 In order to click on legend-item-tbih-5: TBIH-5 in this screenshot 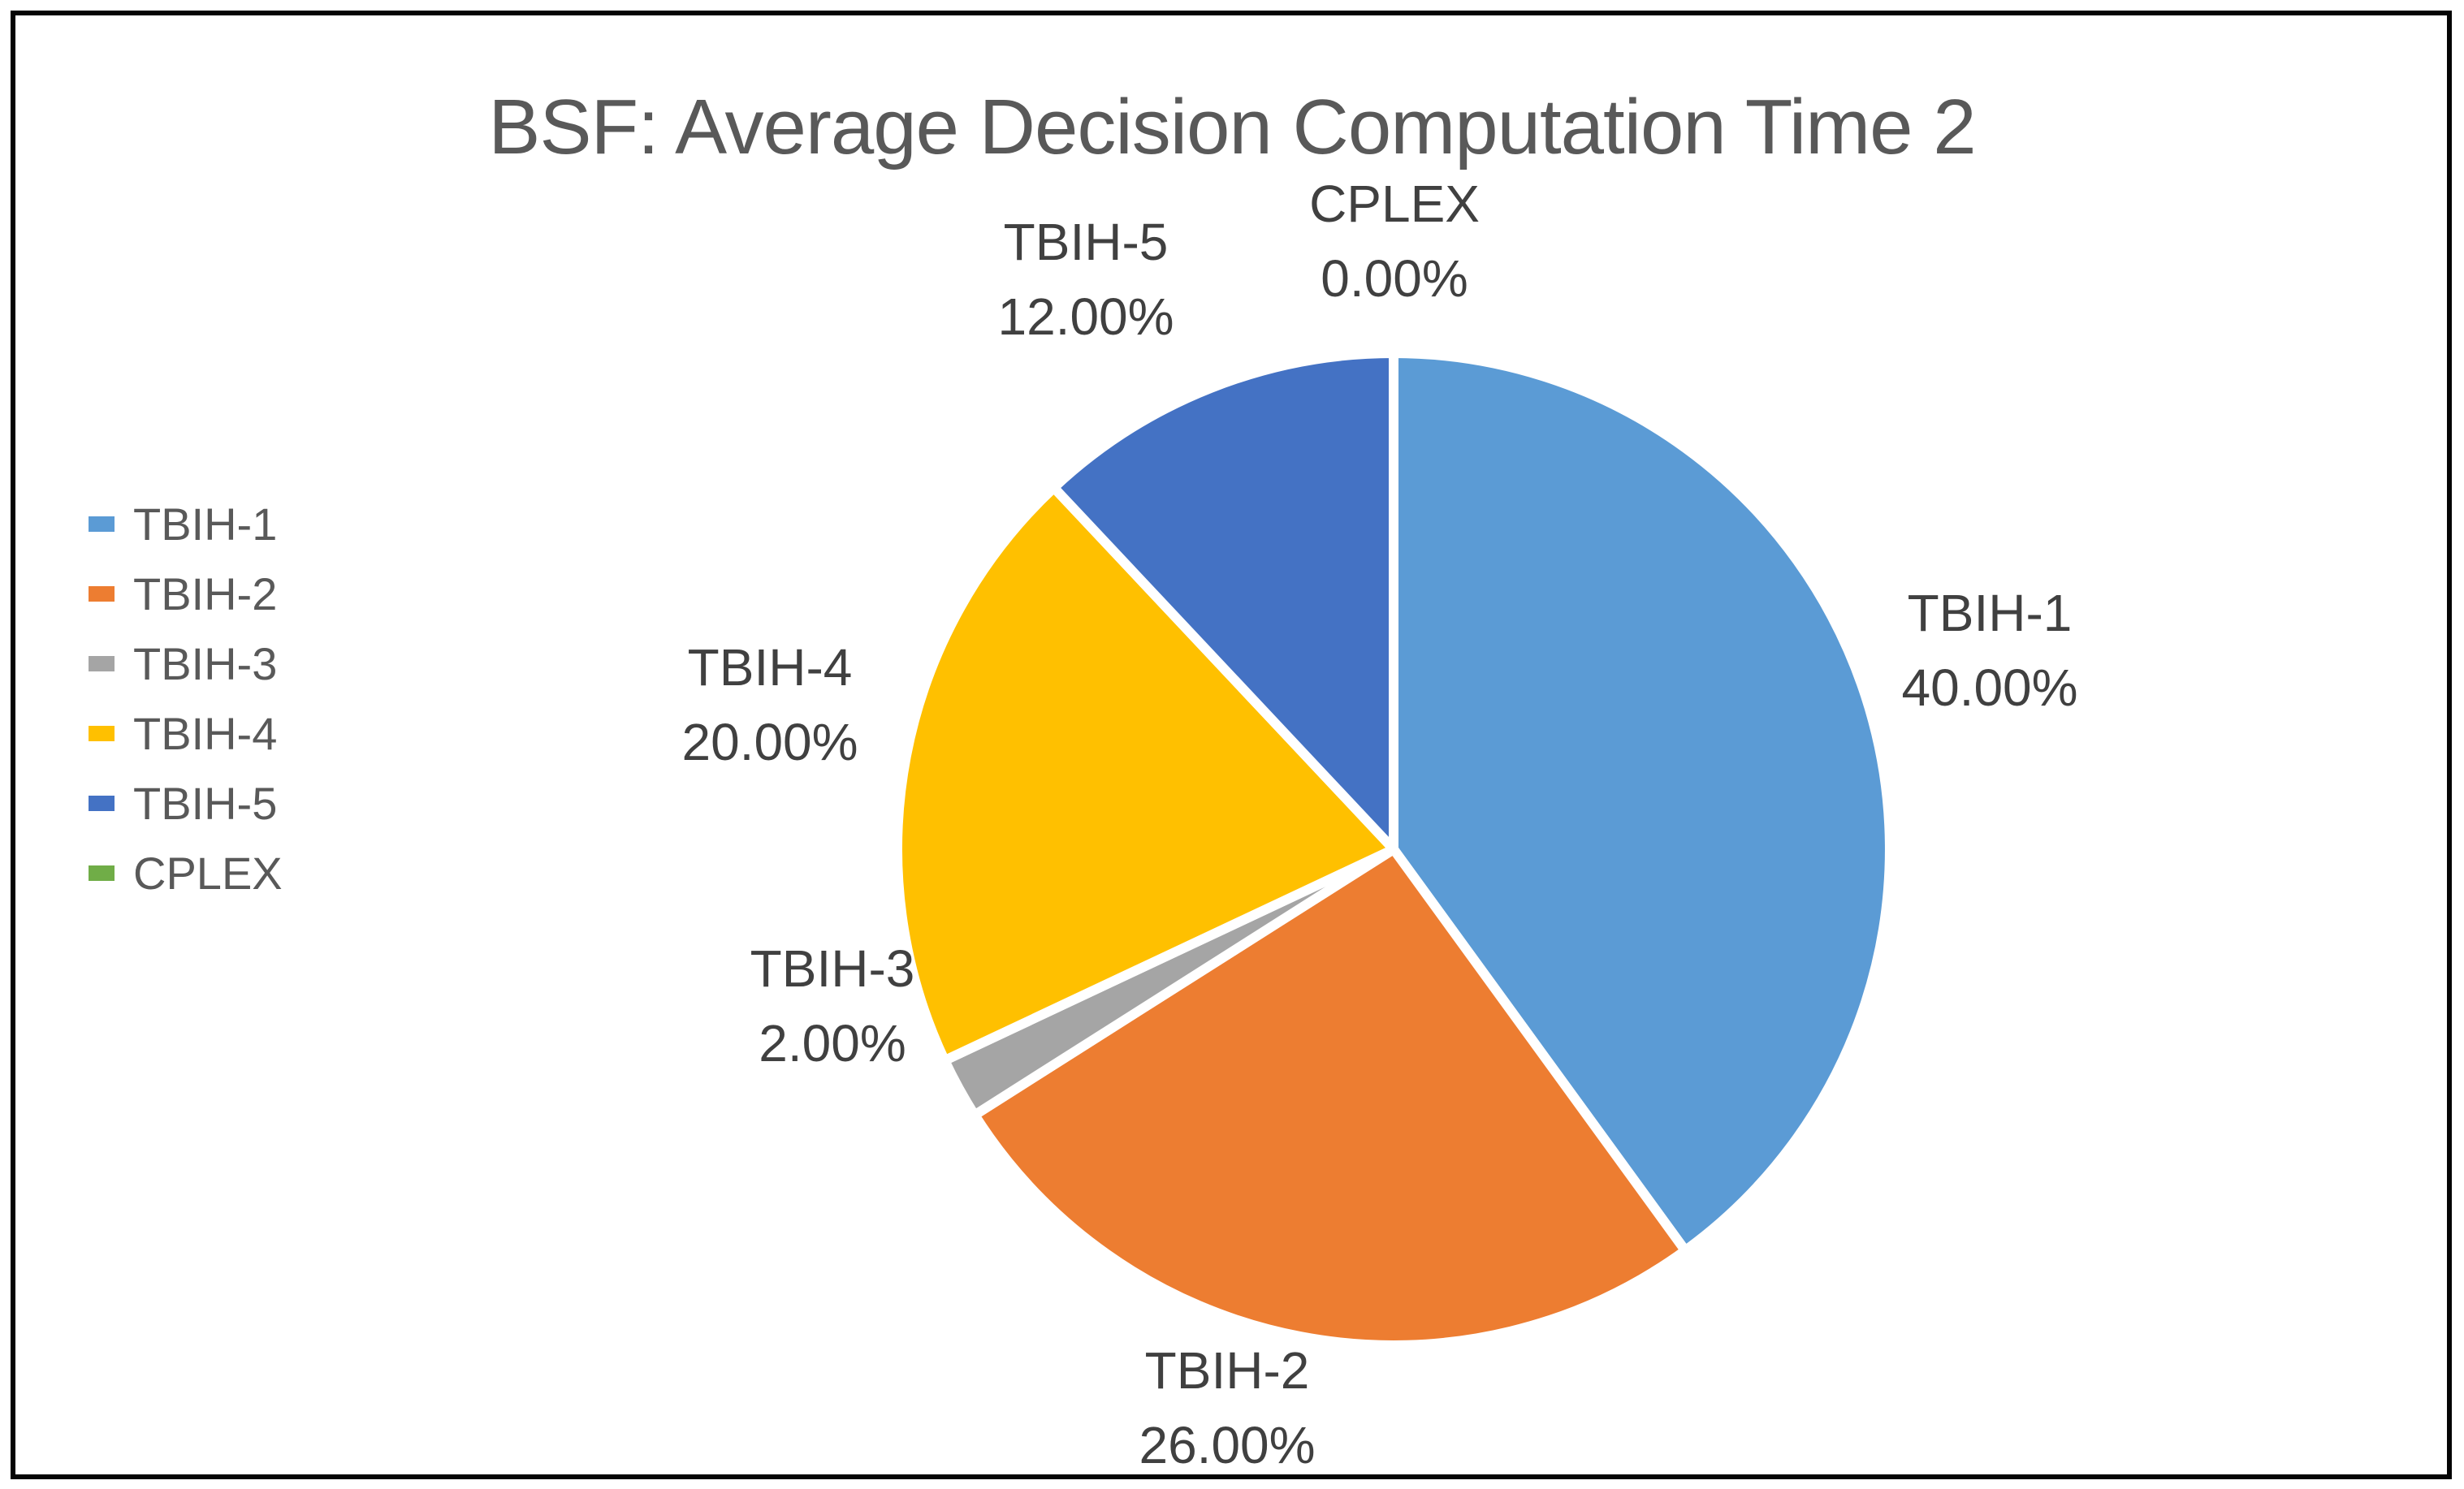, I will do `click(186, 803)`.